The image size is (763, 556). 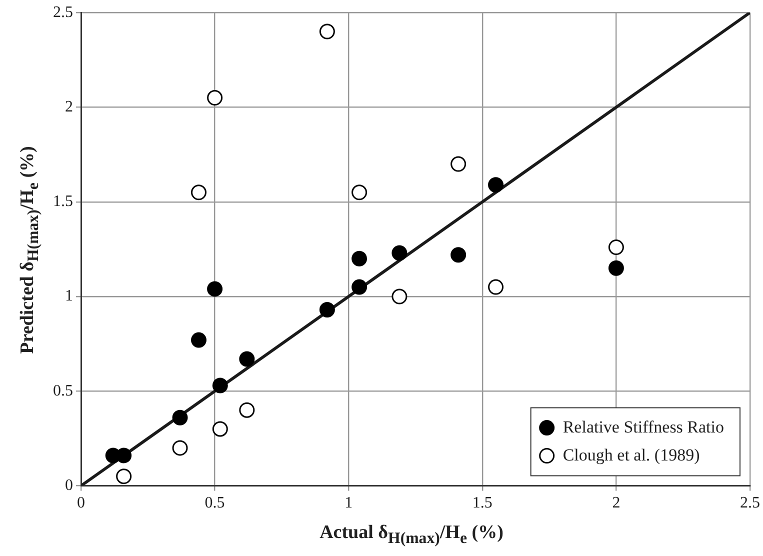 I want to click on y-tick-label: 2.5, so click(x=63, y=12).